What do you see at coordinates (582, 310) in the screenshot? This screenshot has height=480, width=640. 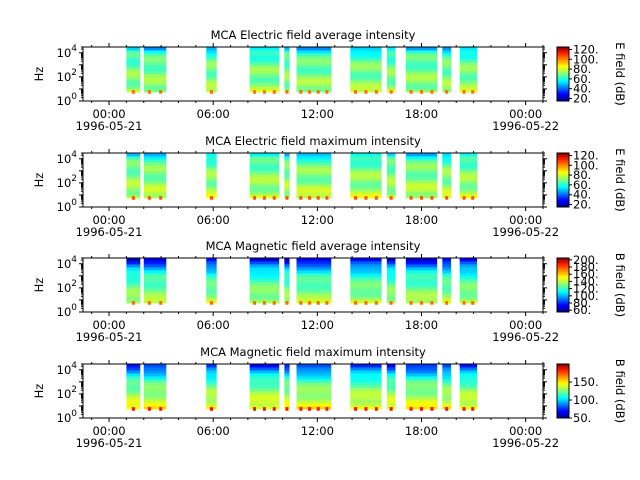 I see `colorbar-tick-label: 60.` at bounding box center [582, 310].